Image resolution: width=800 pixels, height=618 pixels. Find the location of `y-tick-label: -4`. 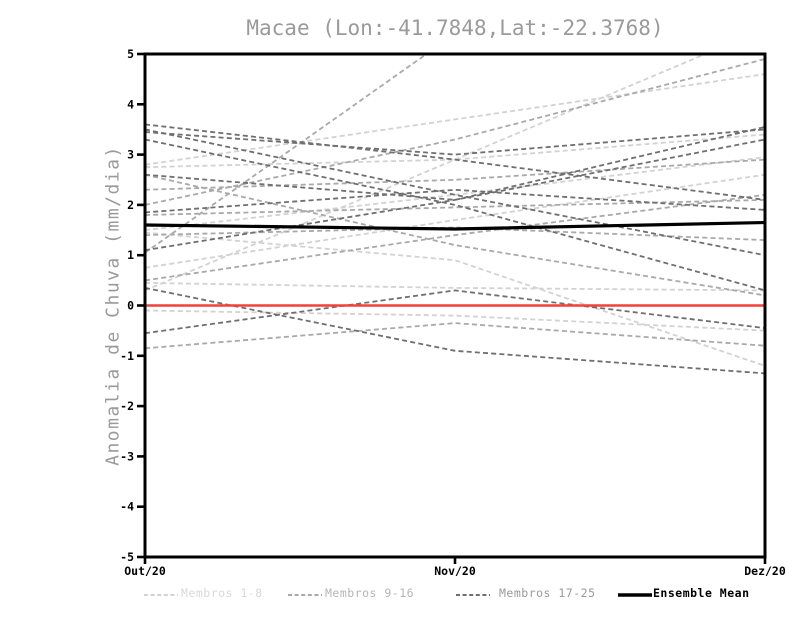

y-tick-label: -4 is located at coordinates (127, 507).